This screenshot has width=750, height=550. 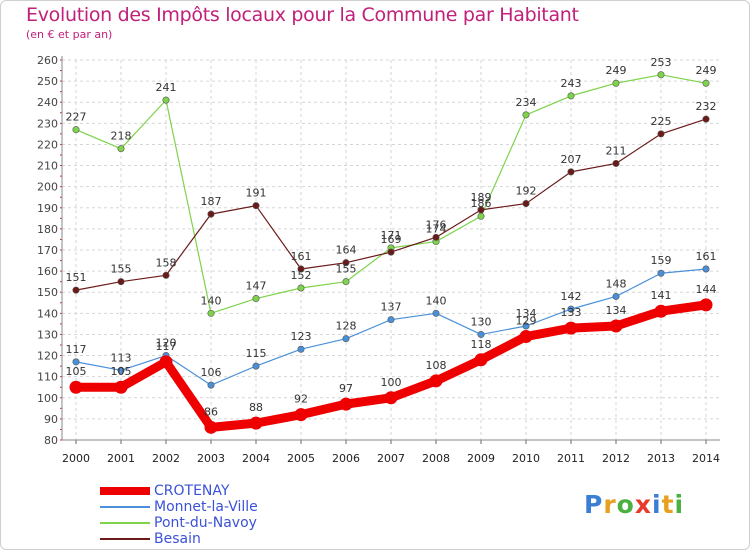 What do you see at coordinates (391, 458) in the screenshot?
I see `x-tick-label: 2007` at bounding box center [391, 458].